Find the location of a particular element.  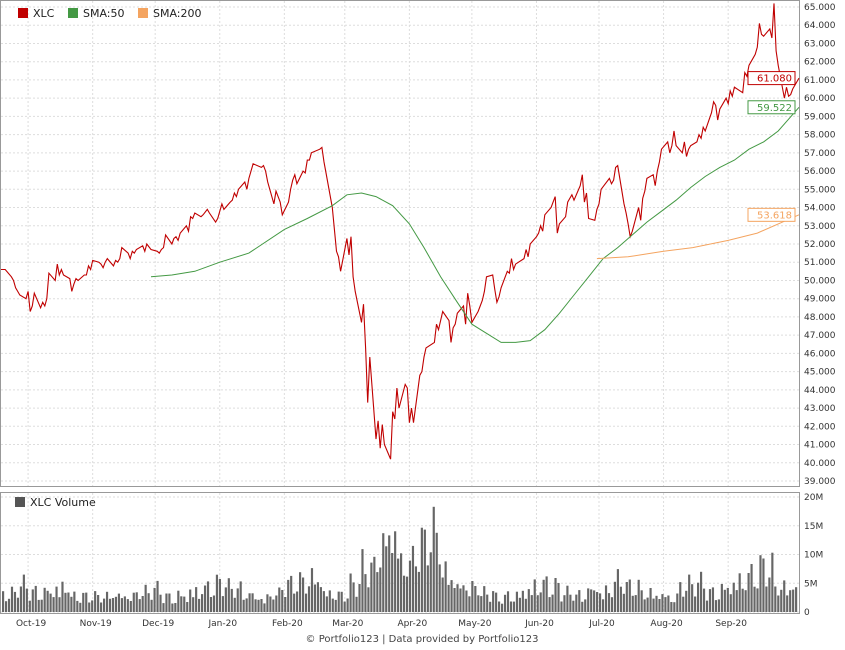

price-y-tick: 44.000 is located at coordinates (820, 391).